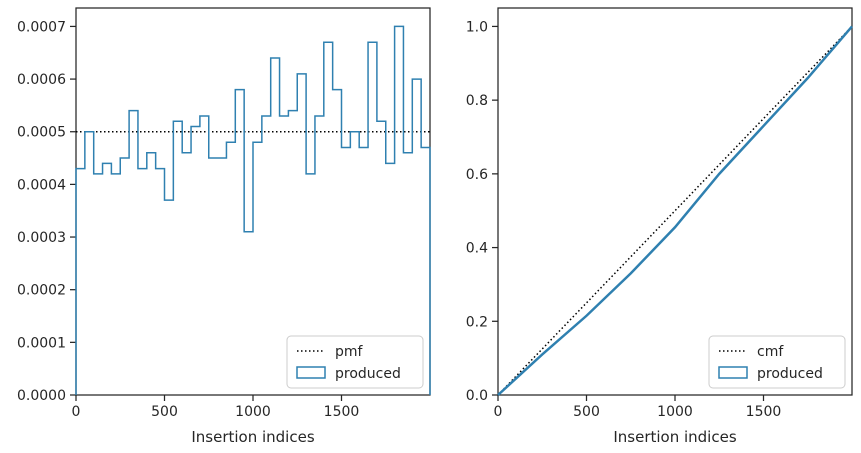  What do you see at coordinates (41, 185) in the screenshot?
I see `y-tick-label: 0.0004` at bounding box center [41, 185].